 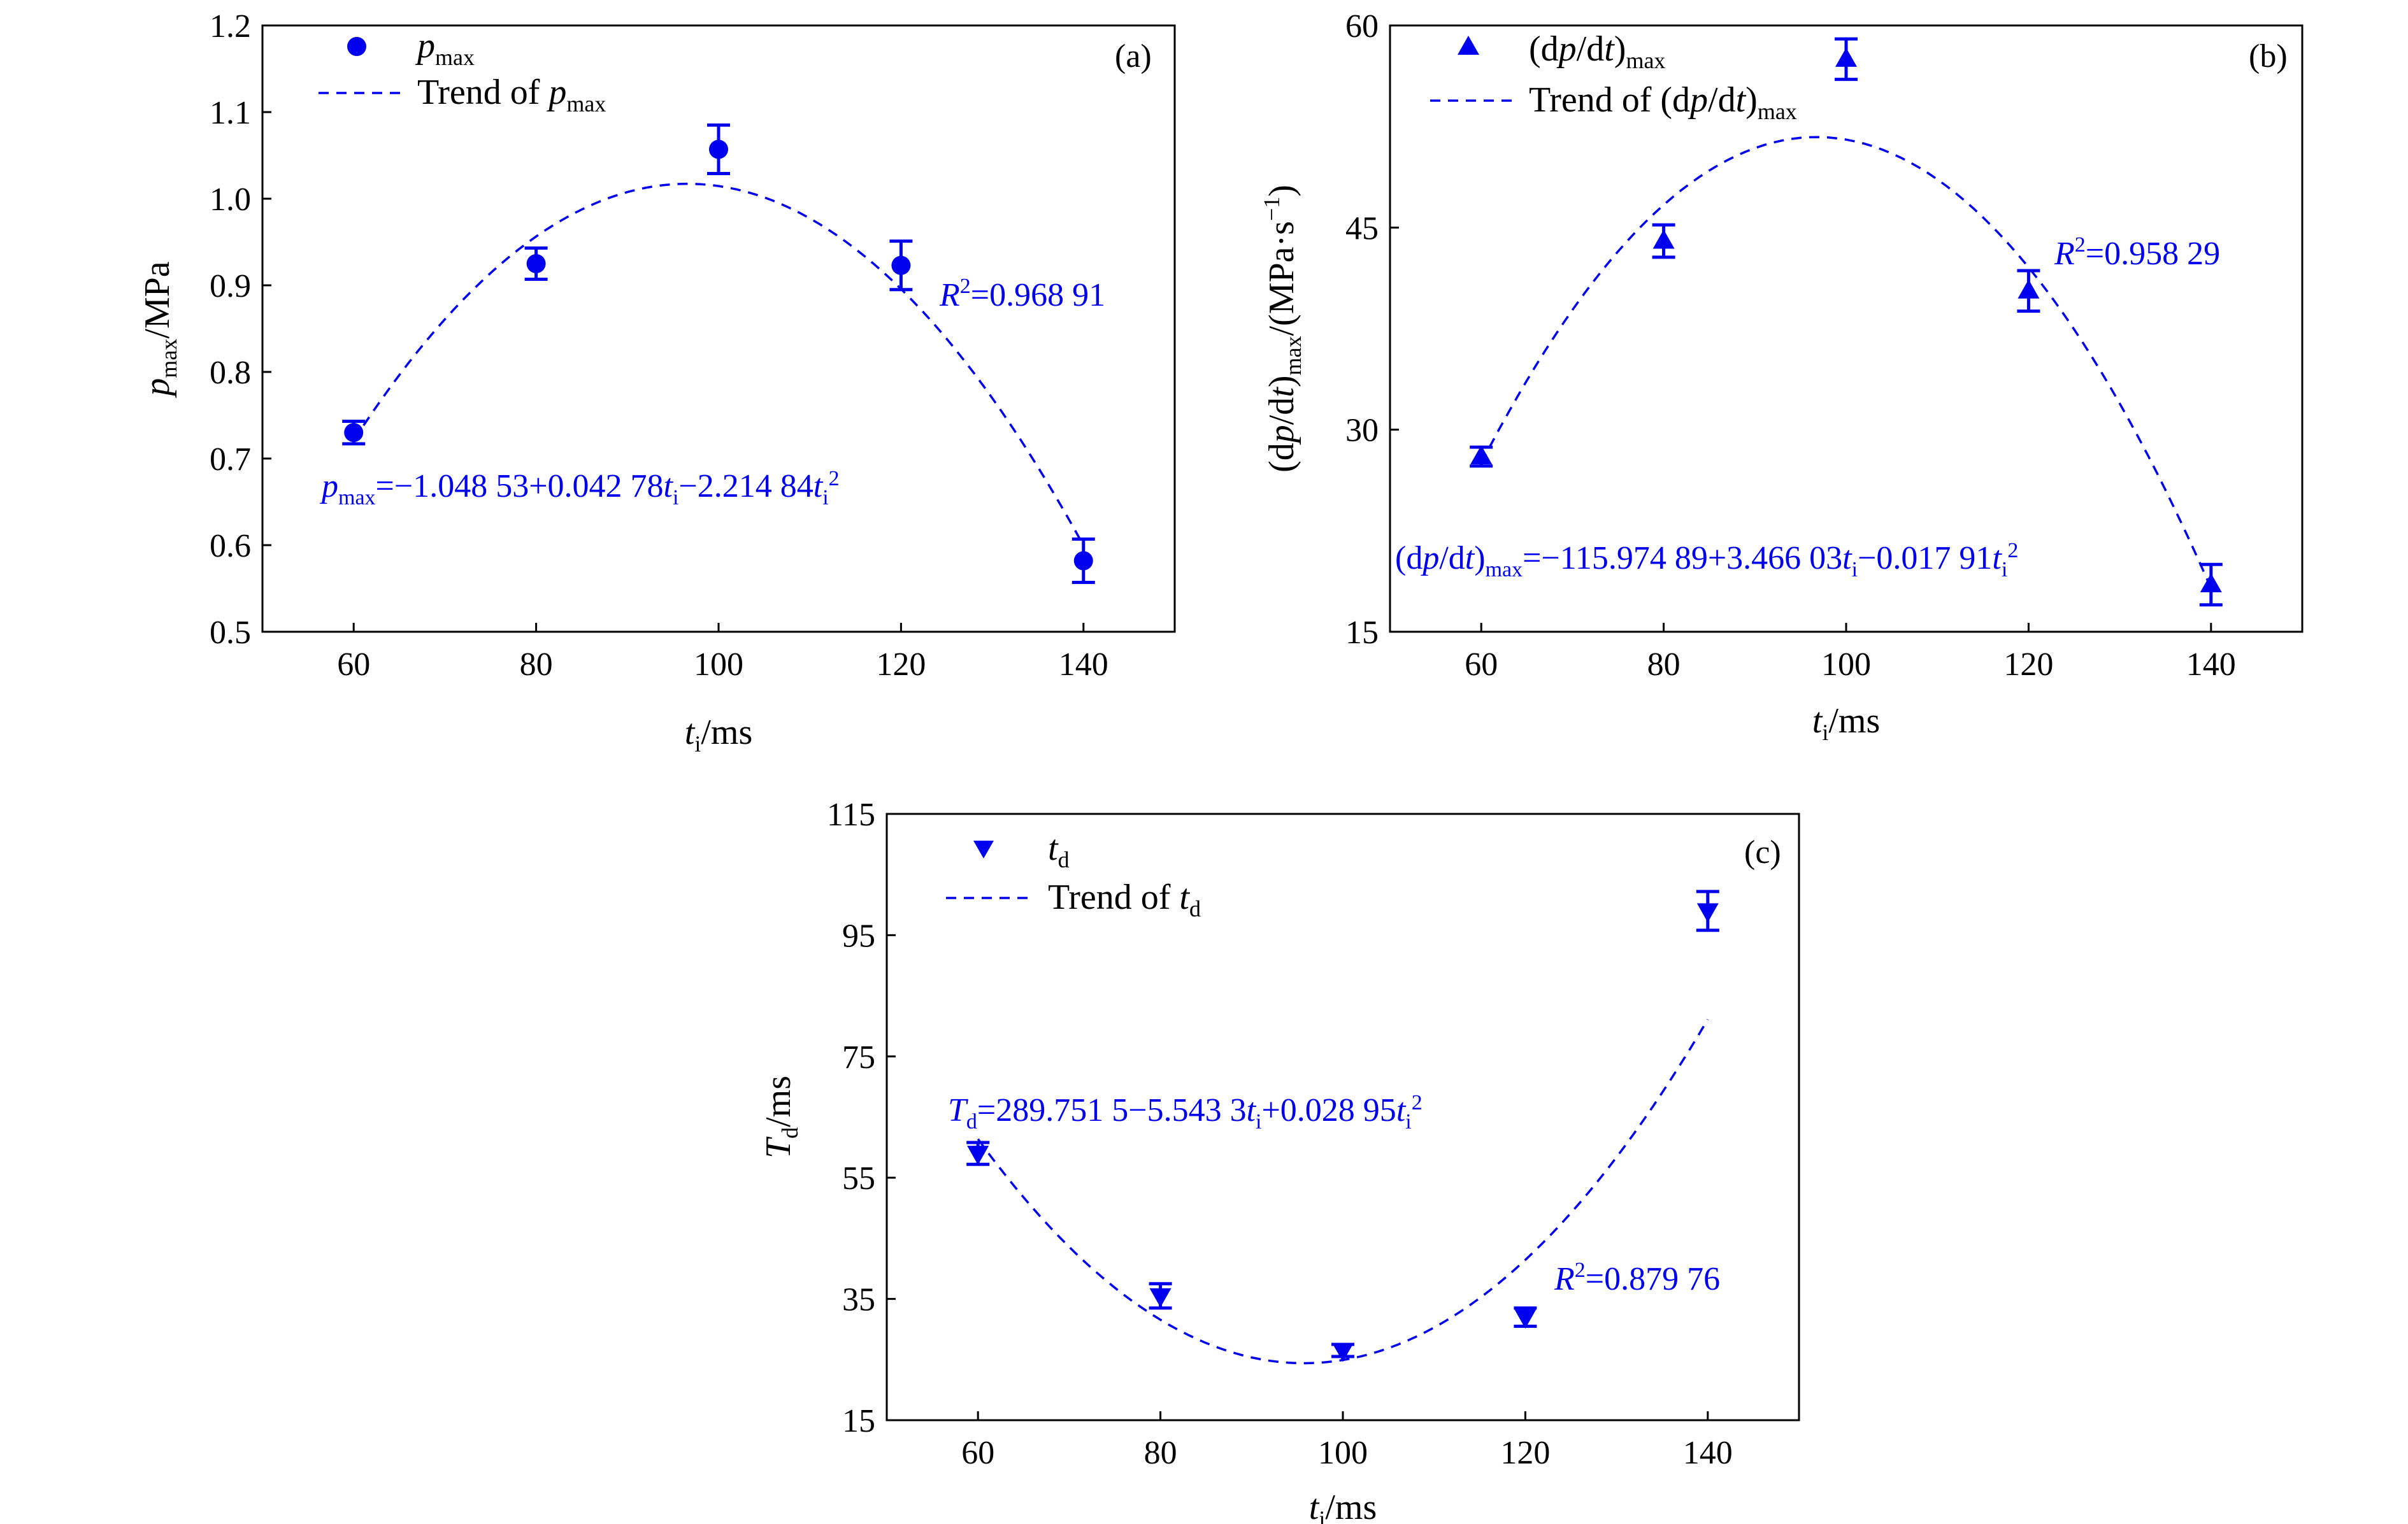 What do you see at coordinates (851, 815) in the screenshot?
I see `y-tick-label: 115` at bounding box center [851, 815].